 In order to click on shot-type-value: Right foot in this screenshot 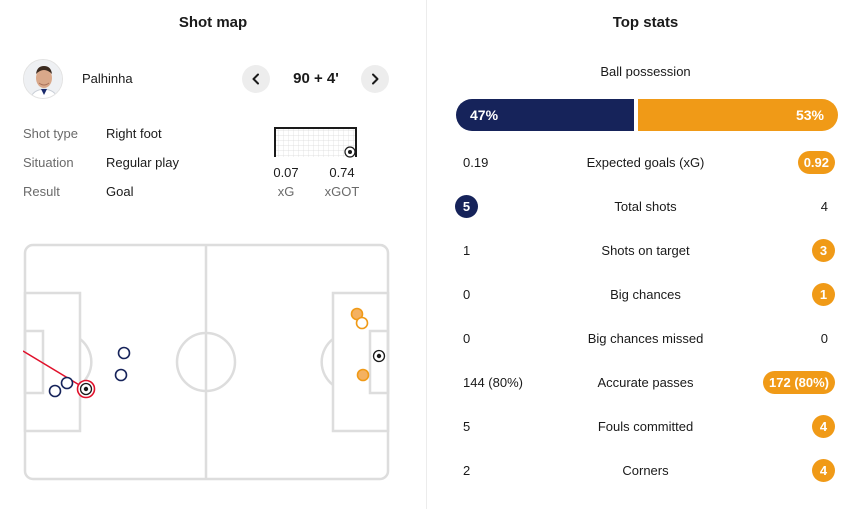, I will do `click(134, 133)`.